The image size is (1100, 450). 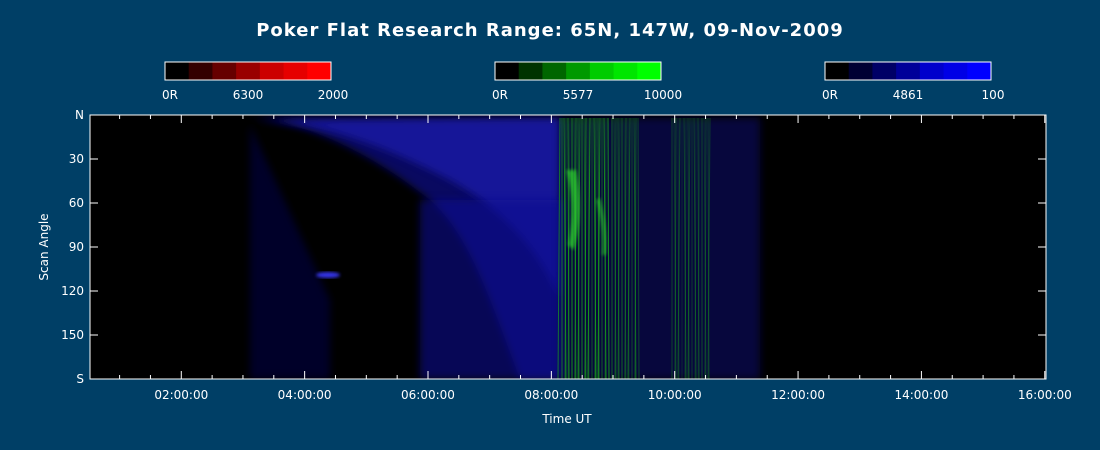 What do you see at coordinates (76, 203) in the screenshot?
I see `y-tick-label: 60` at bounding box center [76, 203].